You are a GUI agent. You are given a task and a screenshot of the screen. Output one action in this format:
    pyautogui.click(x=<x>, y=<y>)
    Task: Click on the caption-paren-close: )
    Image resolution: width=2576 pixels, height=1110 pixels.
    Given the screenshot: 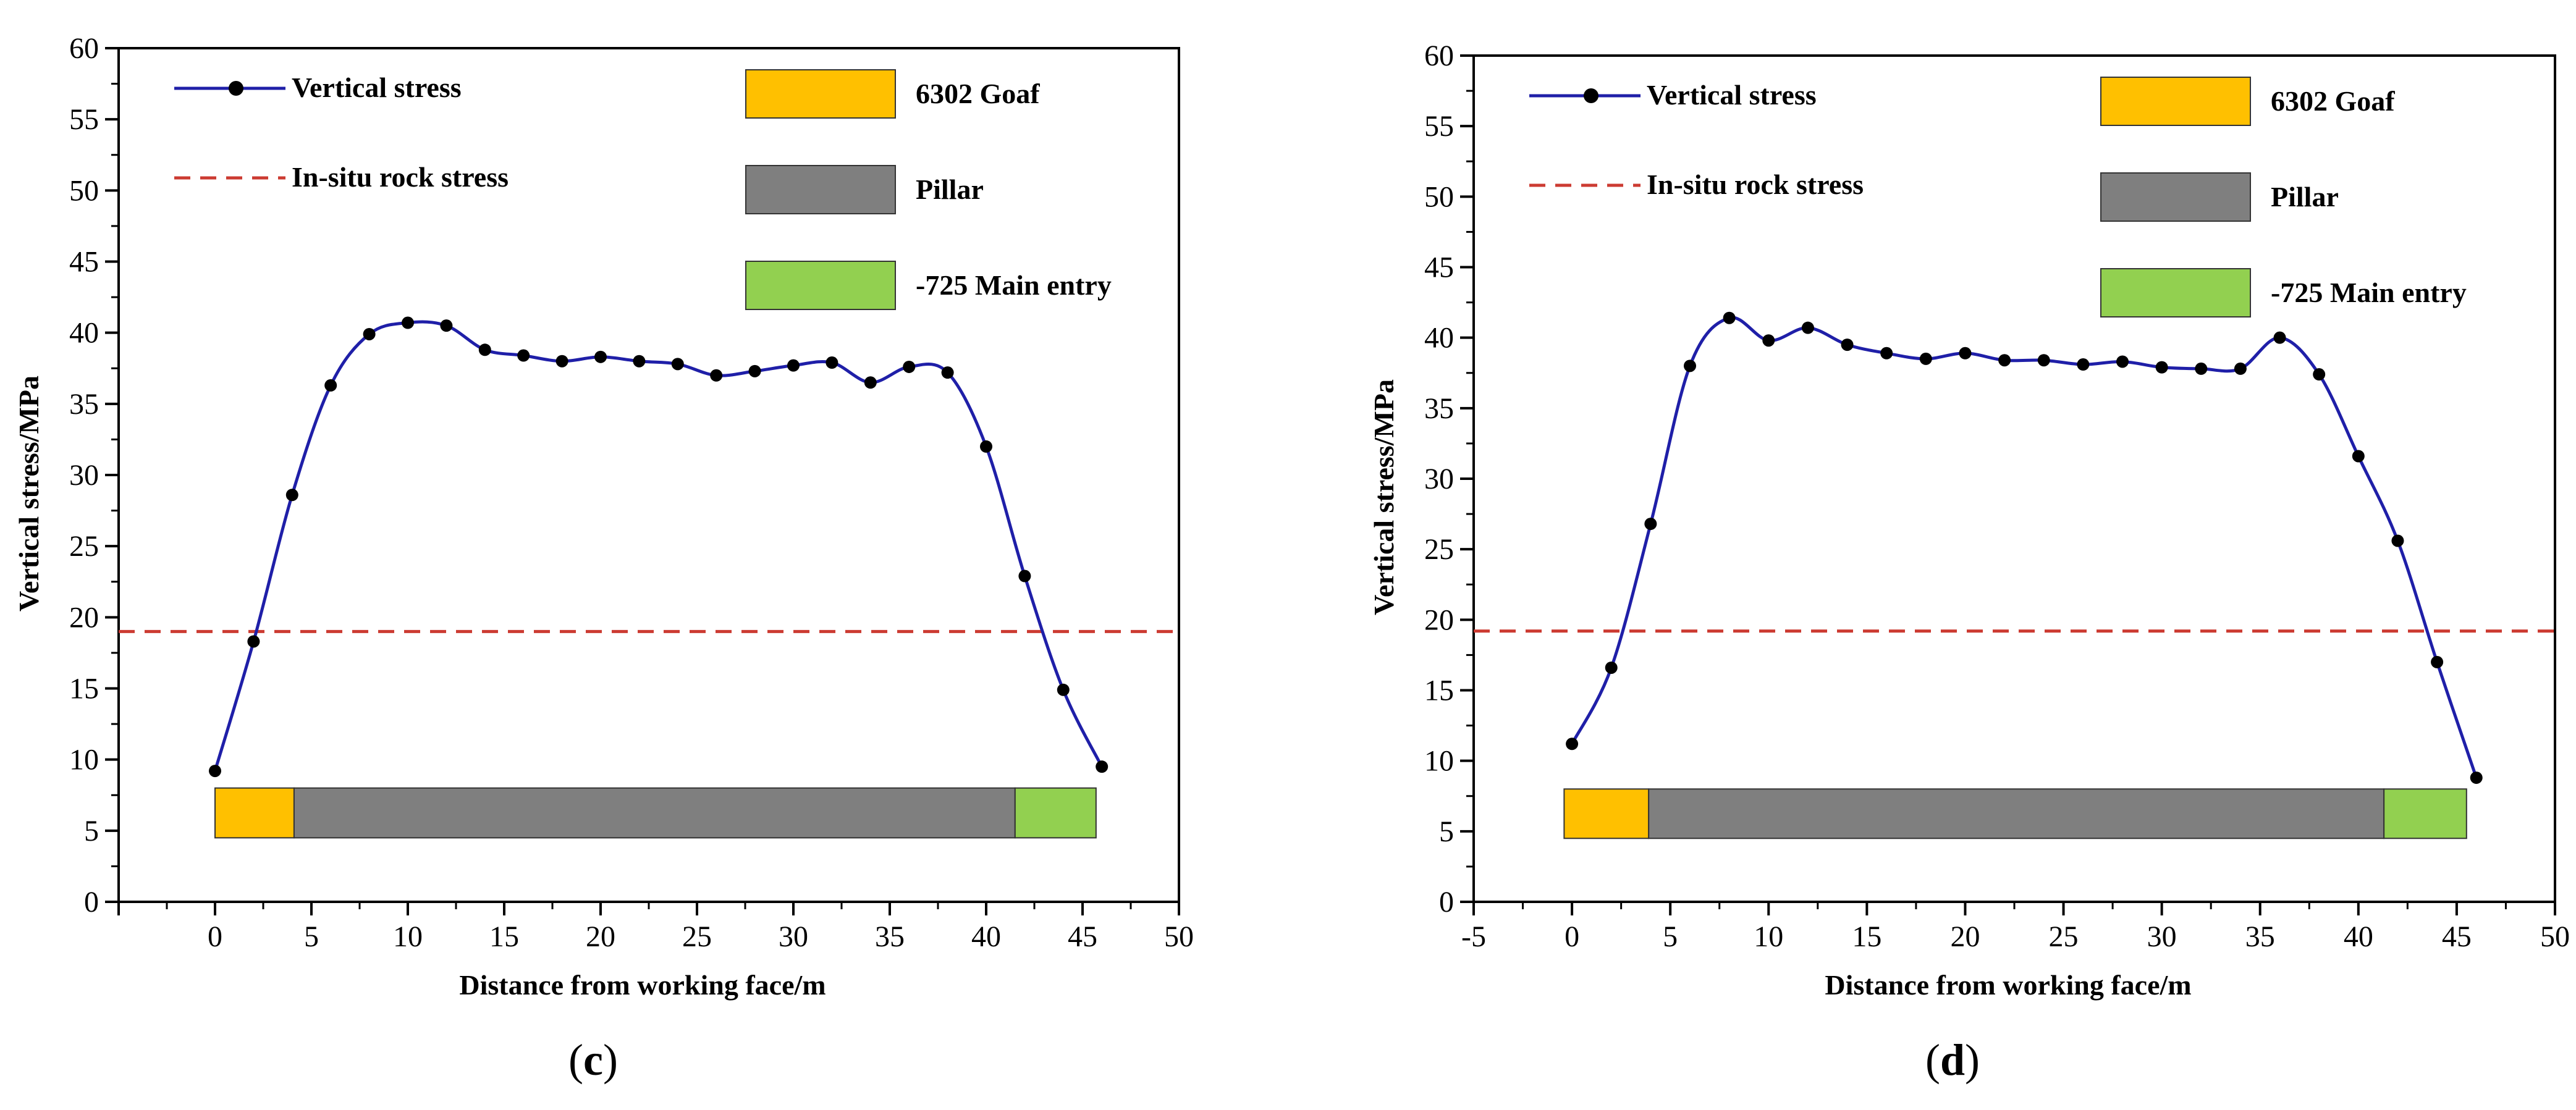 What is the action you would take?
    pyautogui.click(x=1972, y=1060)
    